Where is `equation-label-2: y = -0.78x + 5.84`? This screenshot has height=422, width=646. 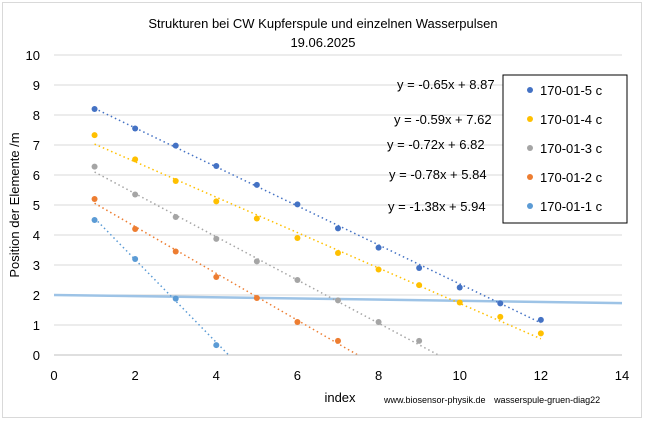
equation-label-2: y = -0.78x + 5.84 is located at coordinates (438, 174).